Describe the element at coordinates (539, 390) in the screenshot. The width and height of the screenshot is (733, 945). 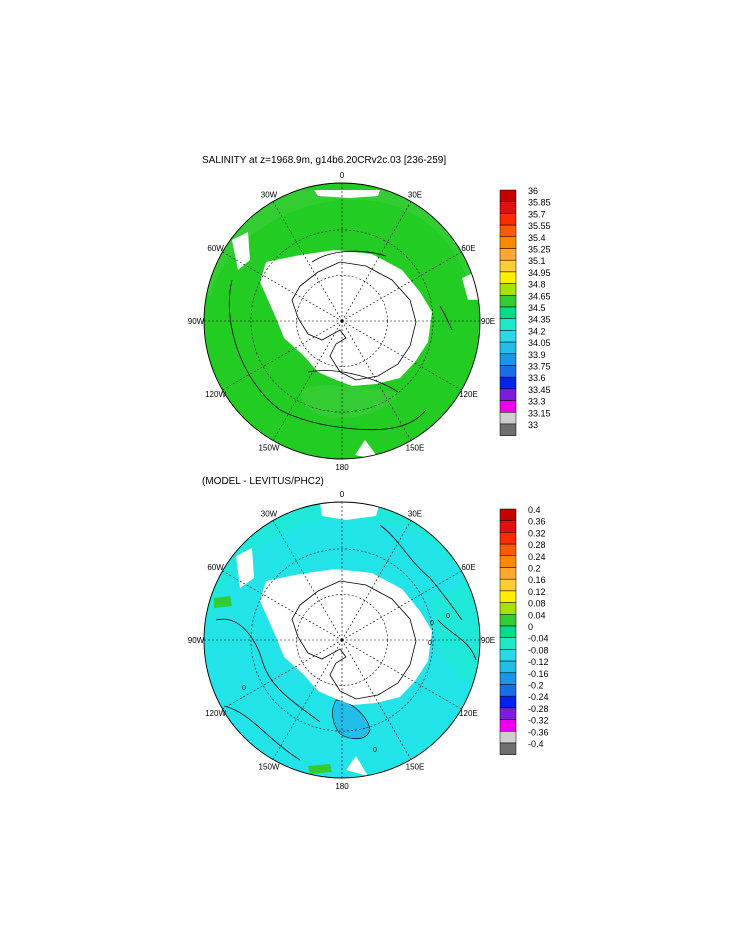
I see `colorbar-label: 33.45` at that location.